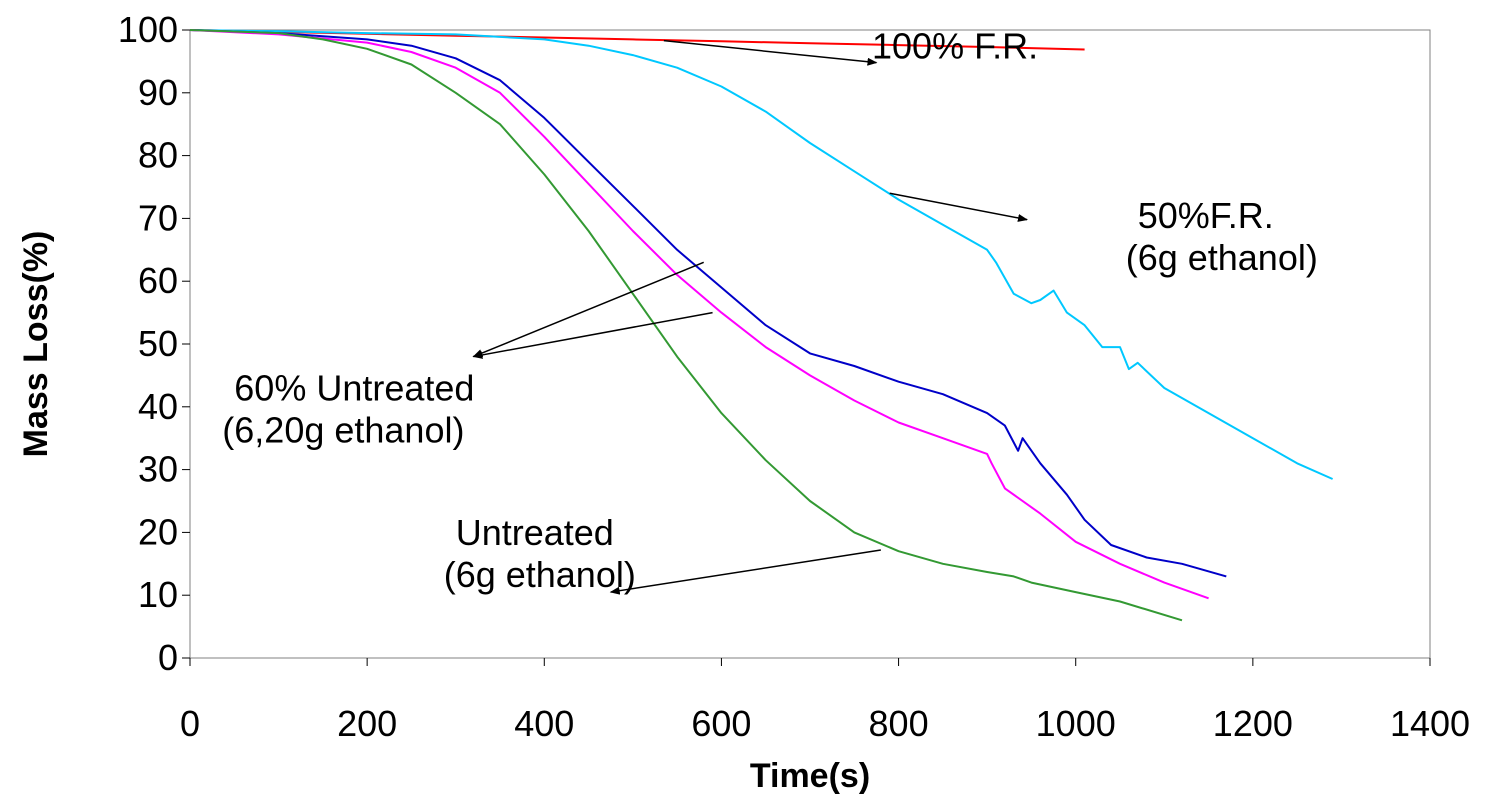 The width and height of the screenshot is (1487, 803). What do you see at coordinates (1430, 723) in the screenshot?
I see `x-tick-label: 1400` at bounding box center [1430, 723].